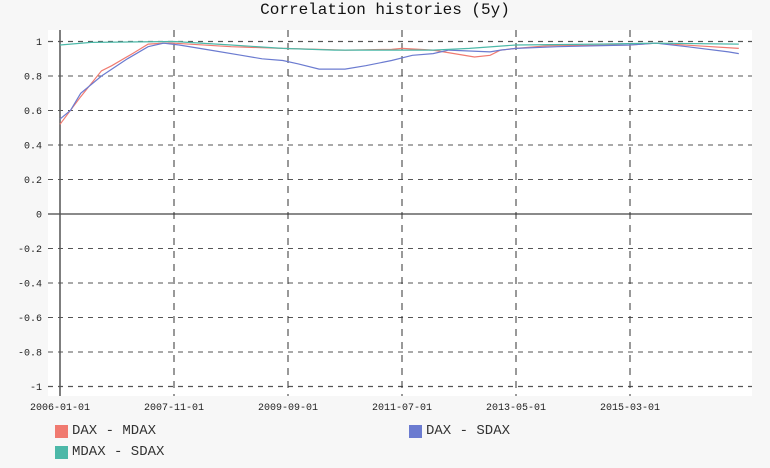 Image resolution: width=770 pixels, height=468 pixels. I want to click on y-tick-label: 0, so click(39, 216).